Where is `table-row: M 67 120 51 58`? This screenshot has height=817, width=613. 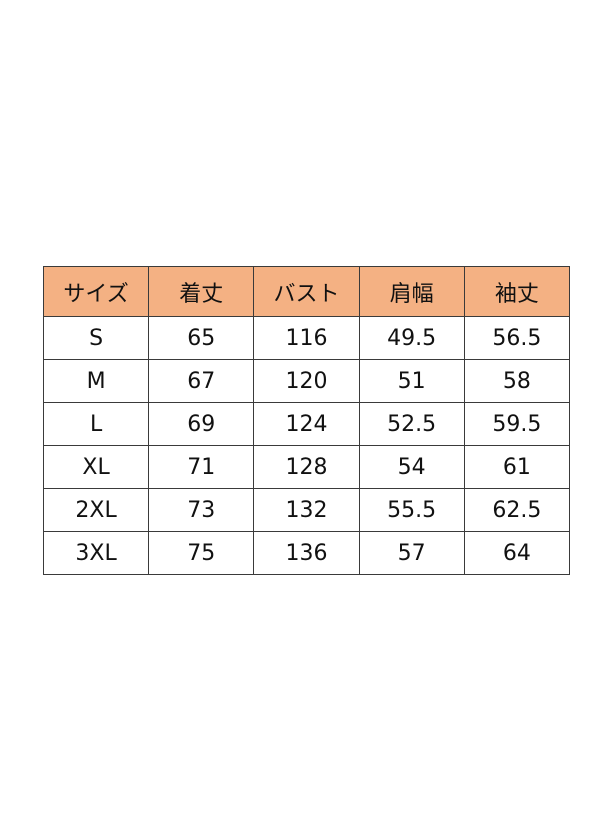 table-row: M 67 120 51 58 is located at coordinates (306, 381).